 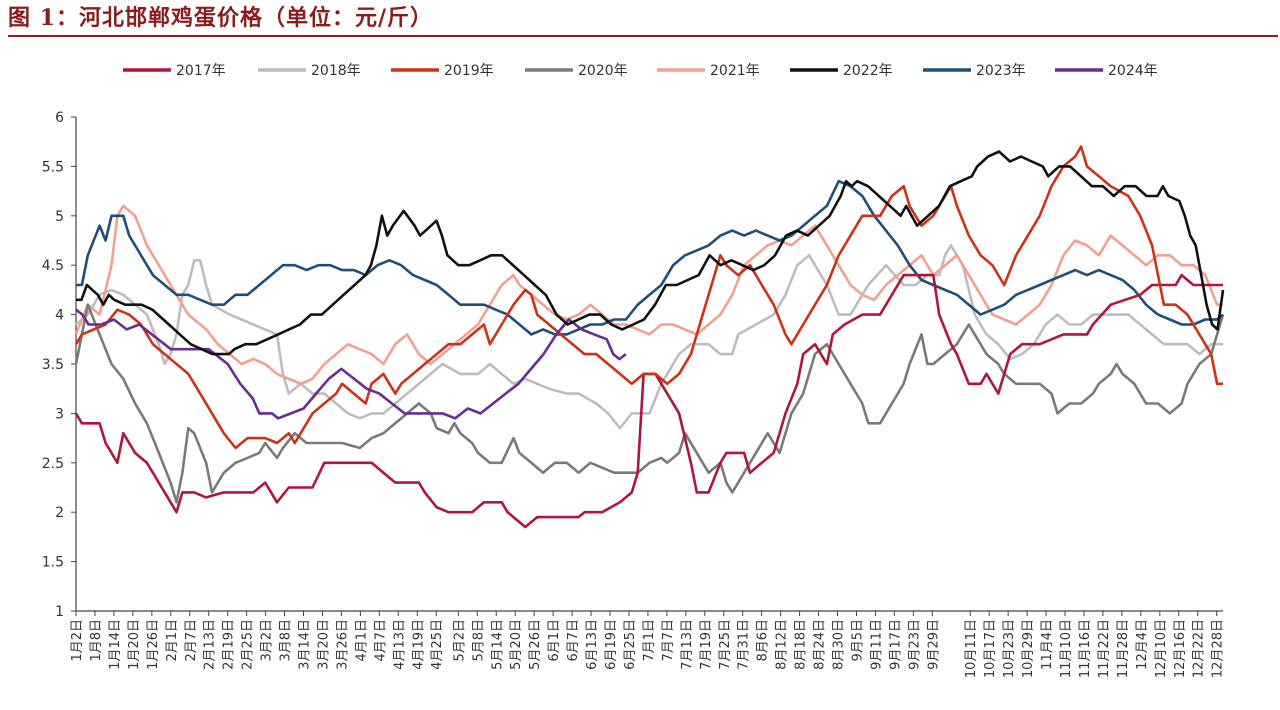 I want to click on x-tick-label: 3月26日, so click(x=342, y=644).